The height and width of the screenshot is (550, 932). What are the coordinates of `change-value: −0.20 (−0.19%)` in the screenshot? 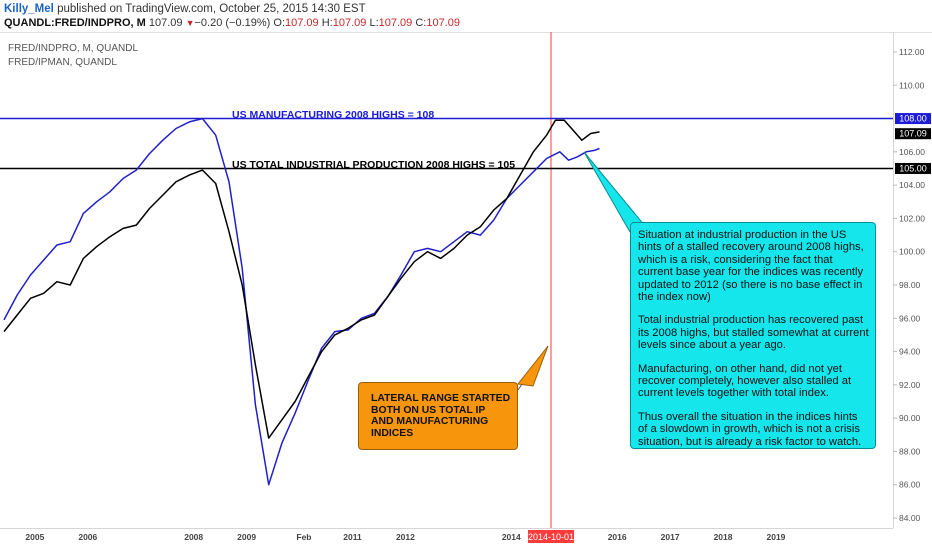 It's located at (232, 23).